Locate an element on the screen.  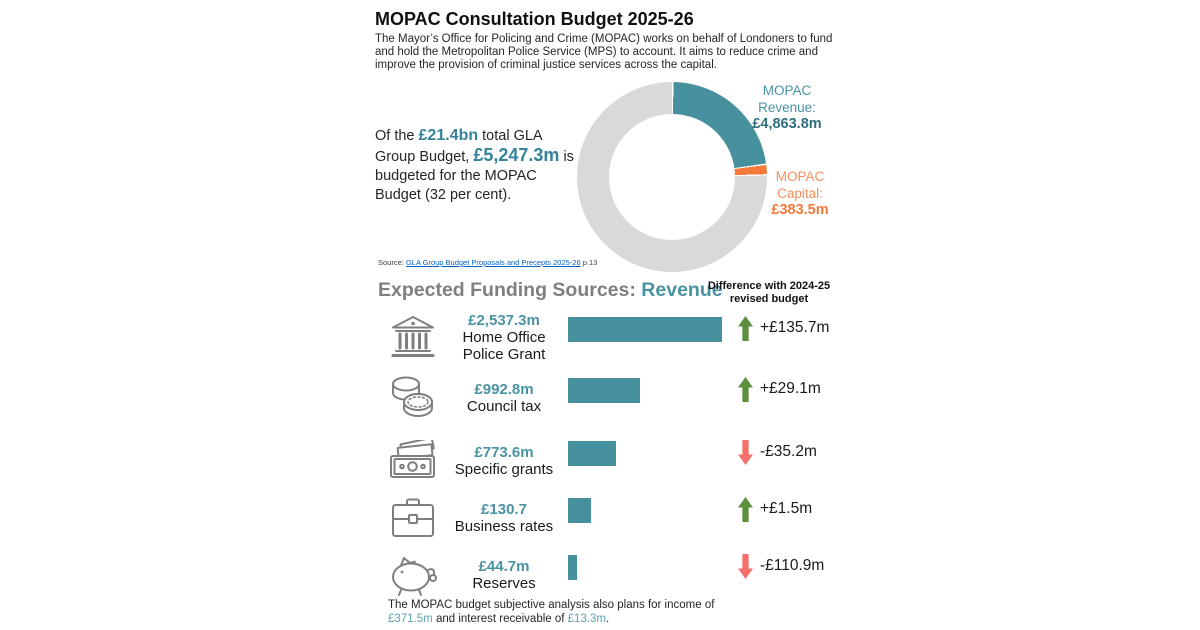
funding-value: £2,537.3m is located at coordinates (504, 320).